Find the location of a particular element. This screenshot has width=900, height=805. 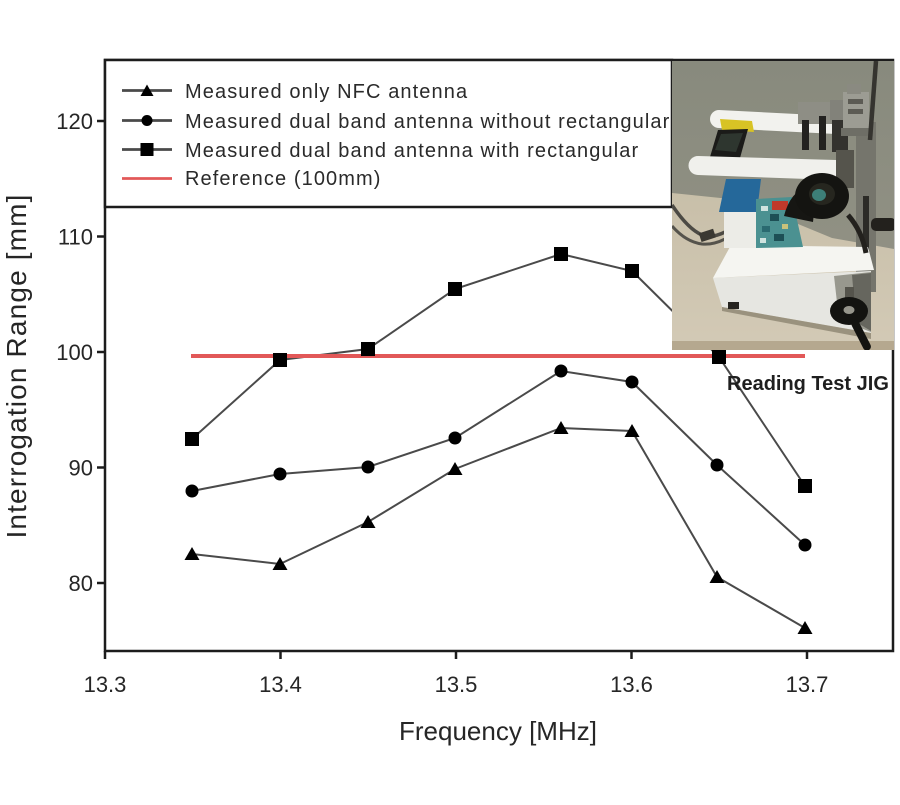

svg-text: Frequency [MHz] is located at coordinates (498, 731).